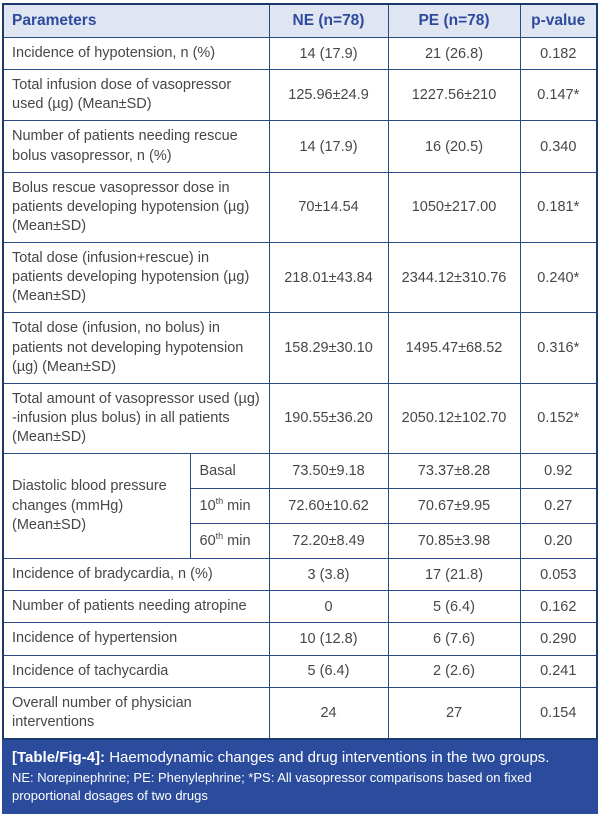  I want to click on p-cell: 0.240*, so click(558, 277).